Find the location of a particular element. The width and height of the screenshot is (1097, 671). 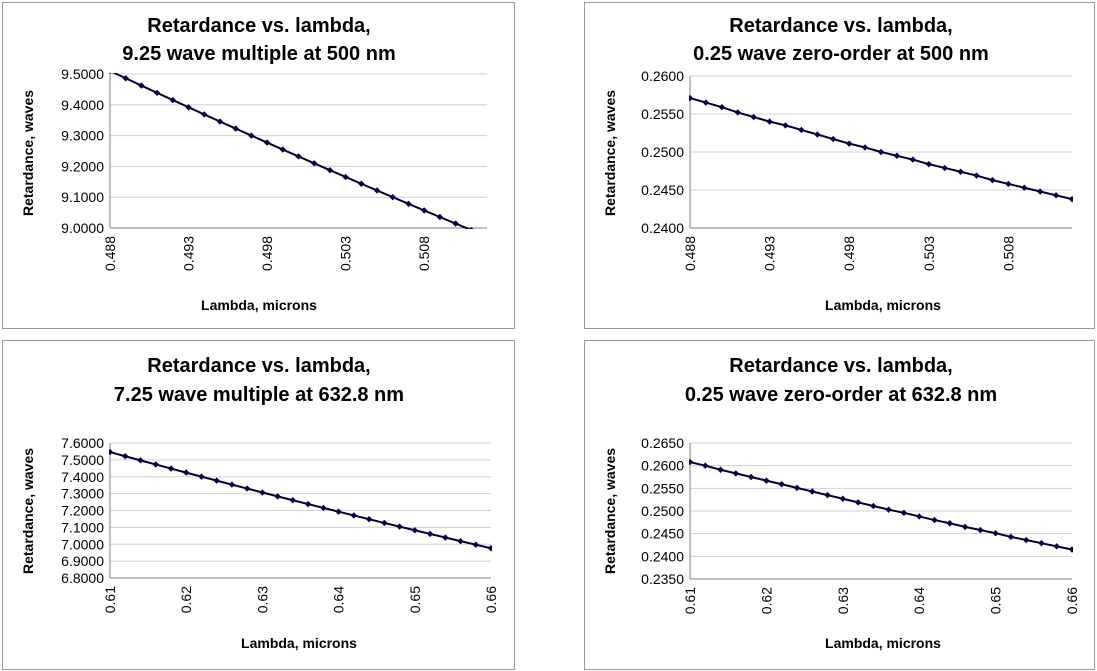

x-tick-label: 0.498 is located at coordinates (849, 253).